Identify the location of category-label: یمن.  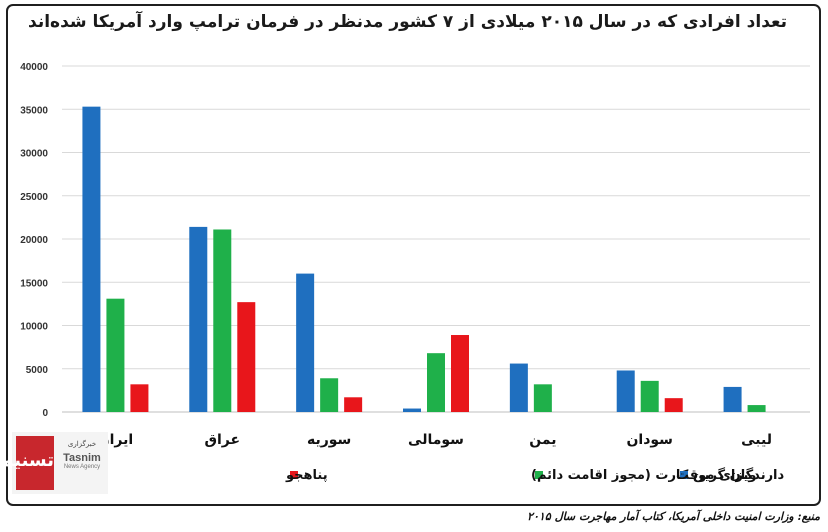
(542, 440).